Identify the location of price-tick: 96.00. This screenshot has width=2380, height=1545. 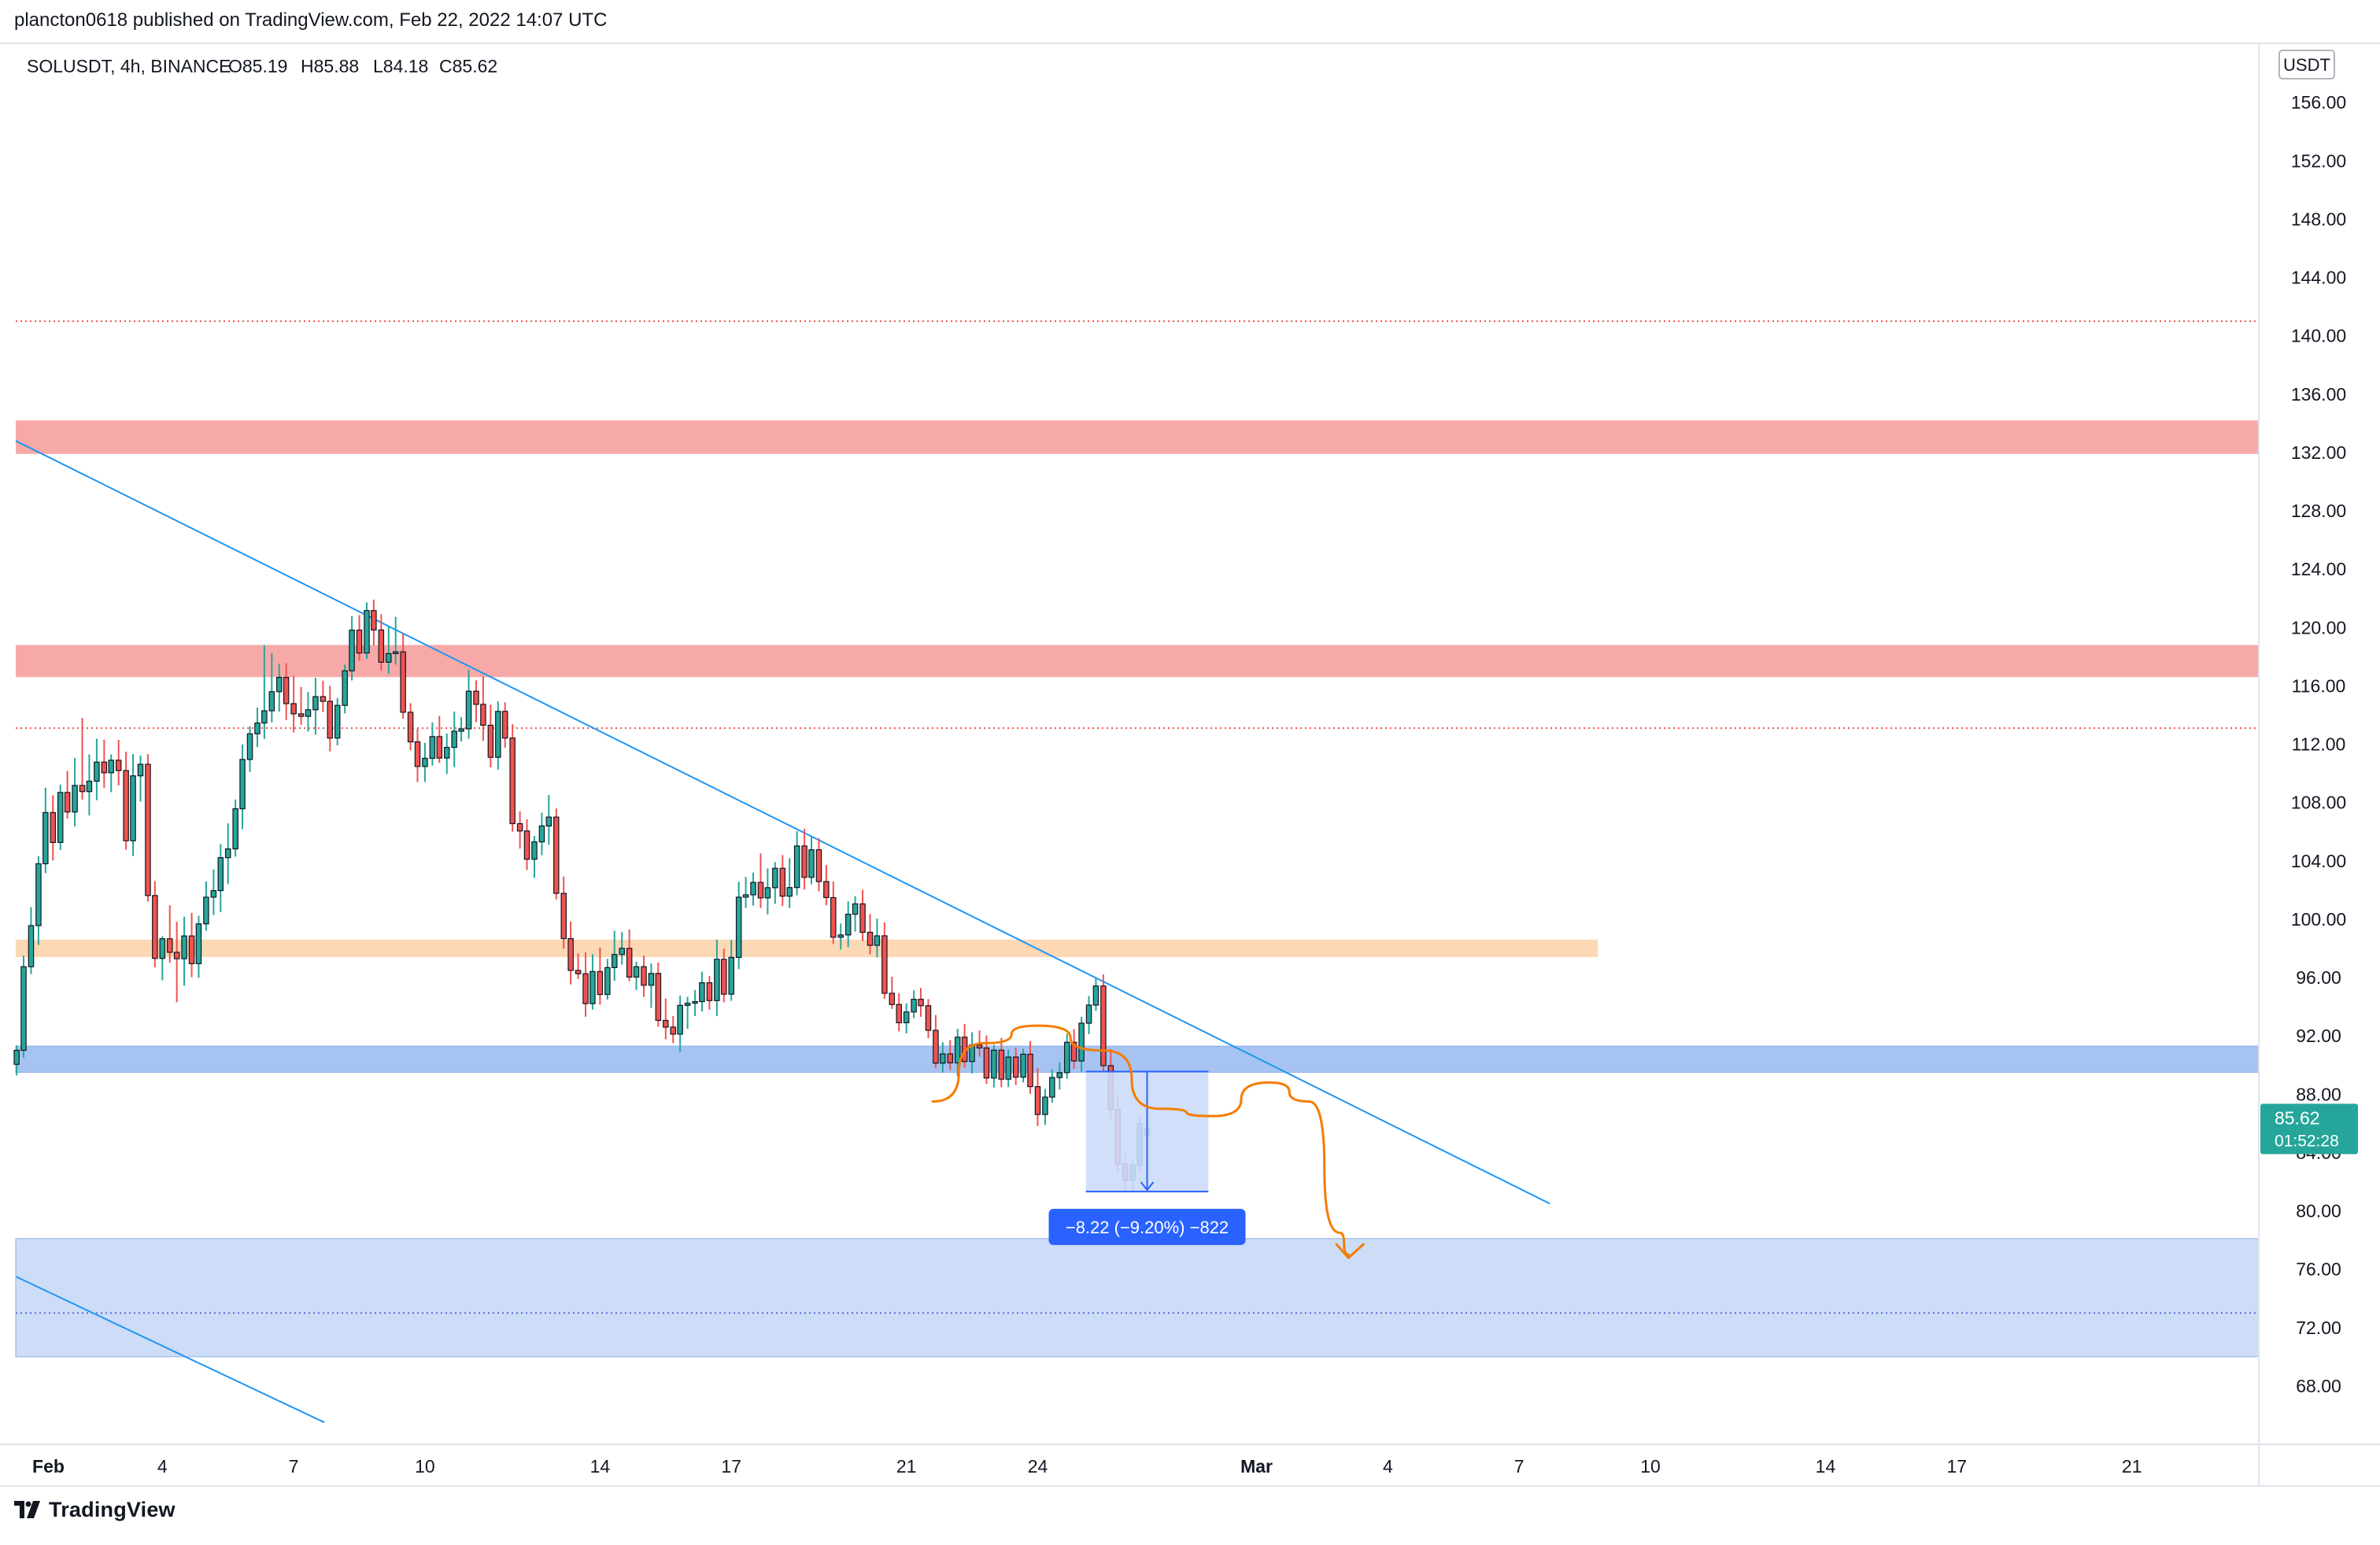
(2318, 977).